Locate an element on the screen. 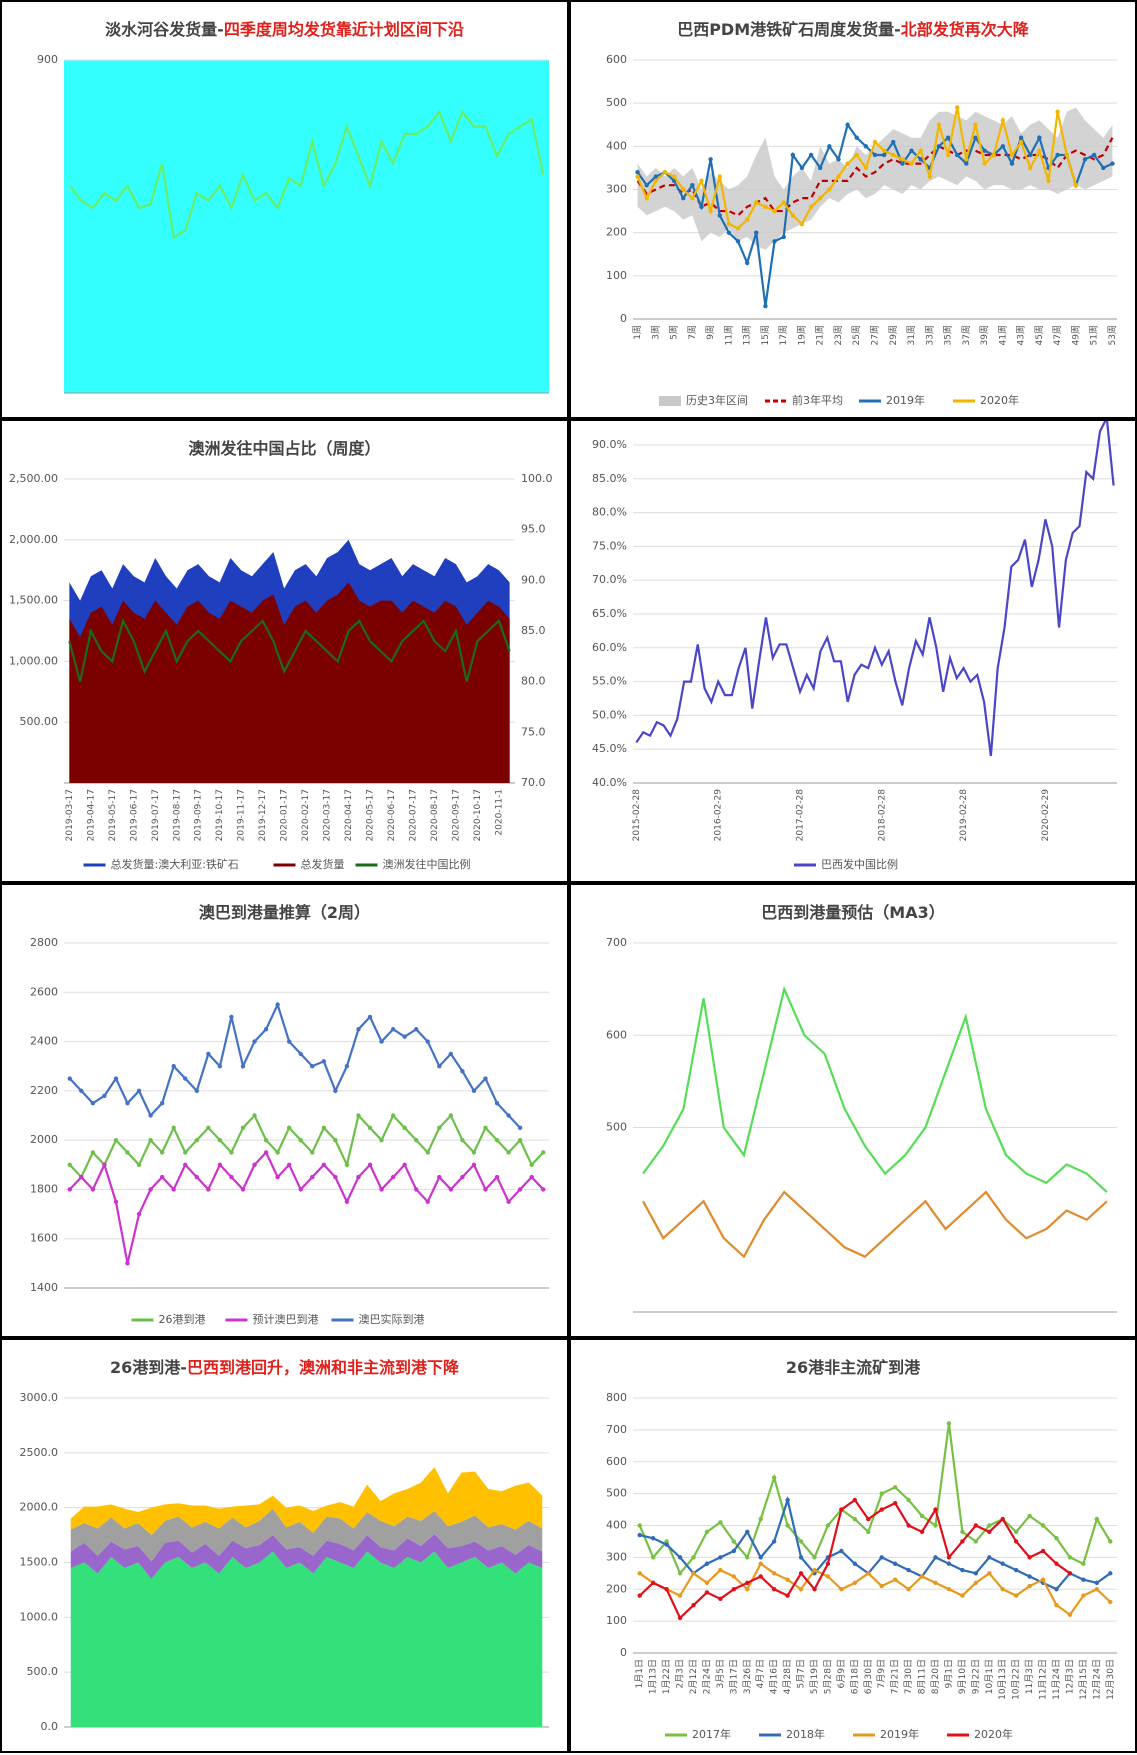  chart-title: 26港到港-巴西到港回升，澳洲和非主流到港下降 is located at coordinates (285, 1367).